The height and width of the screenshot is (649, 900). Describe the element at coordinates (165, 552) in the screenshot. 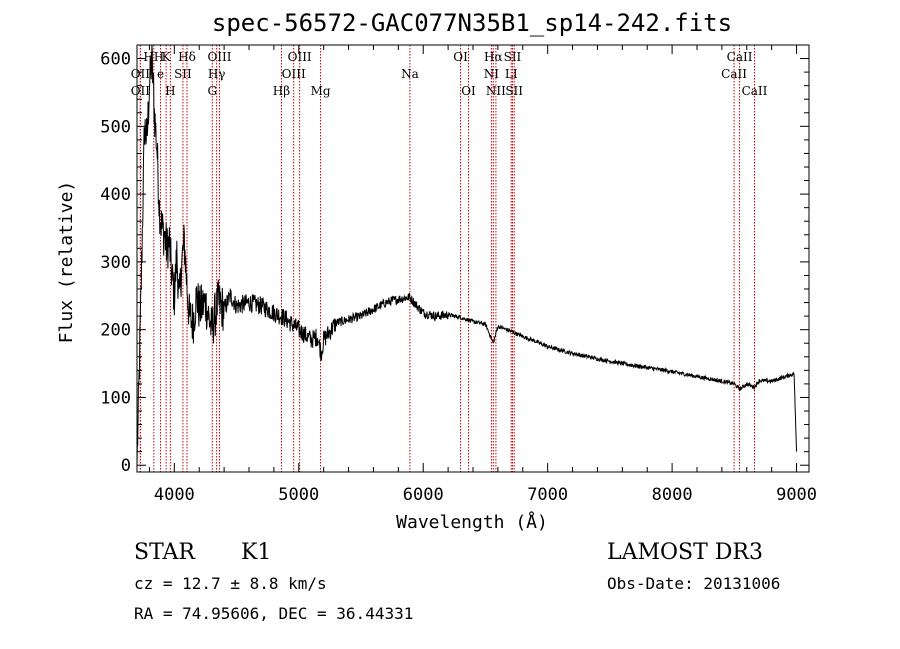

I see `object-class: STAR` at that location.